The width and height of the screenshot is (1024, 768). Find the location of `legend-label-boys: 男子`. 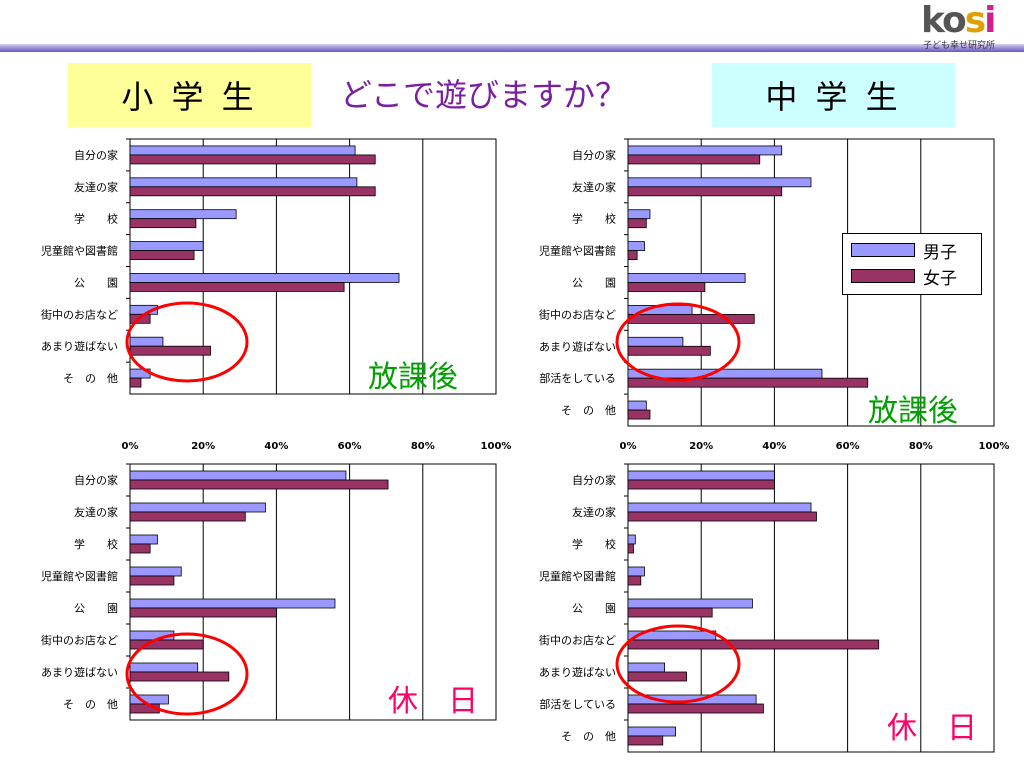

legend-label-boys: 男子 is located at coordinates (940, 252).